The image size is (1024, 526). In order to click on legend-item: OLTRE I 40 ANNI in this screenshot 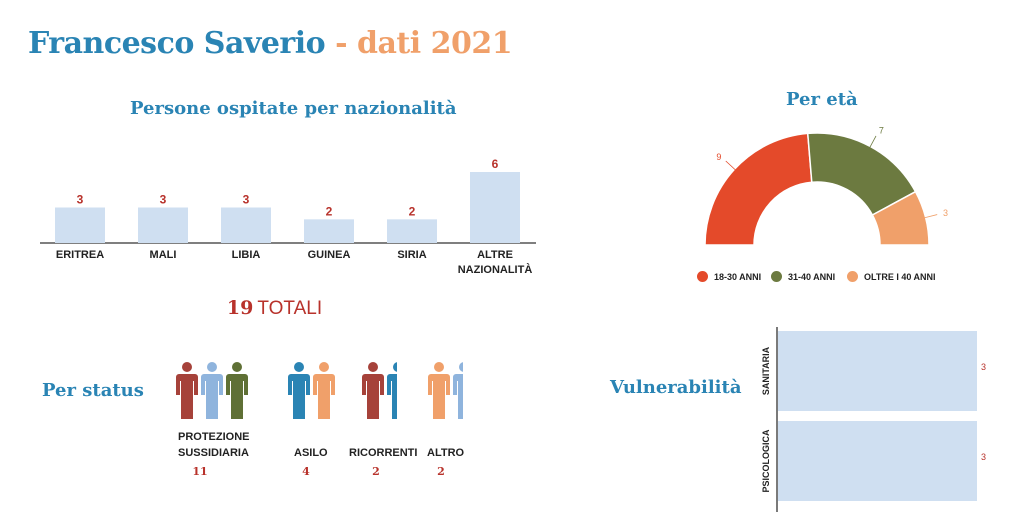, I will do `click(891, 276)`.